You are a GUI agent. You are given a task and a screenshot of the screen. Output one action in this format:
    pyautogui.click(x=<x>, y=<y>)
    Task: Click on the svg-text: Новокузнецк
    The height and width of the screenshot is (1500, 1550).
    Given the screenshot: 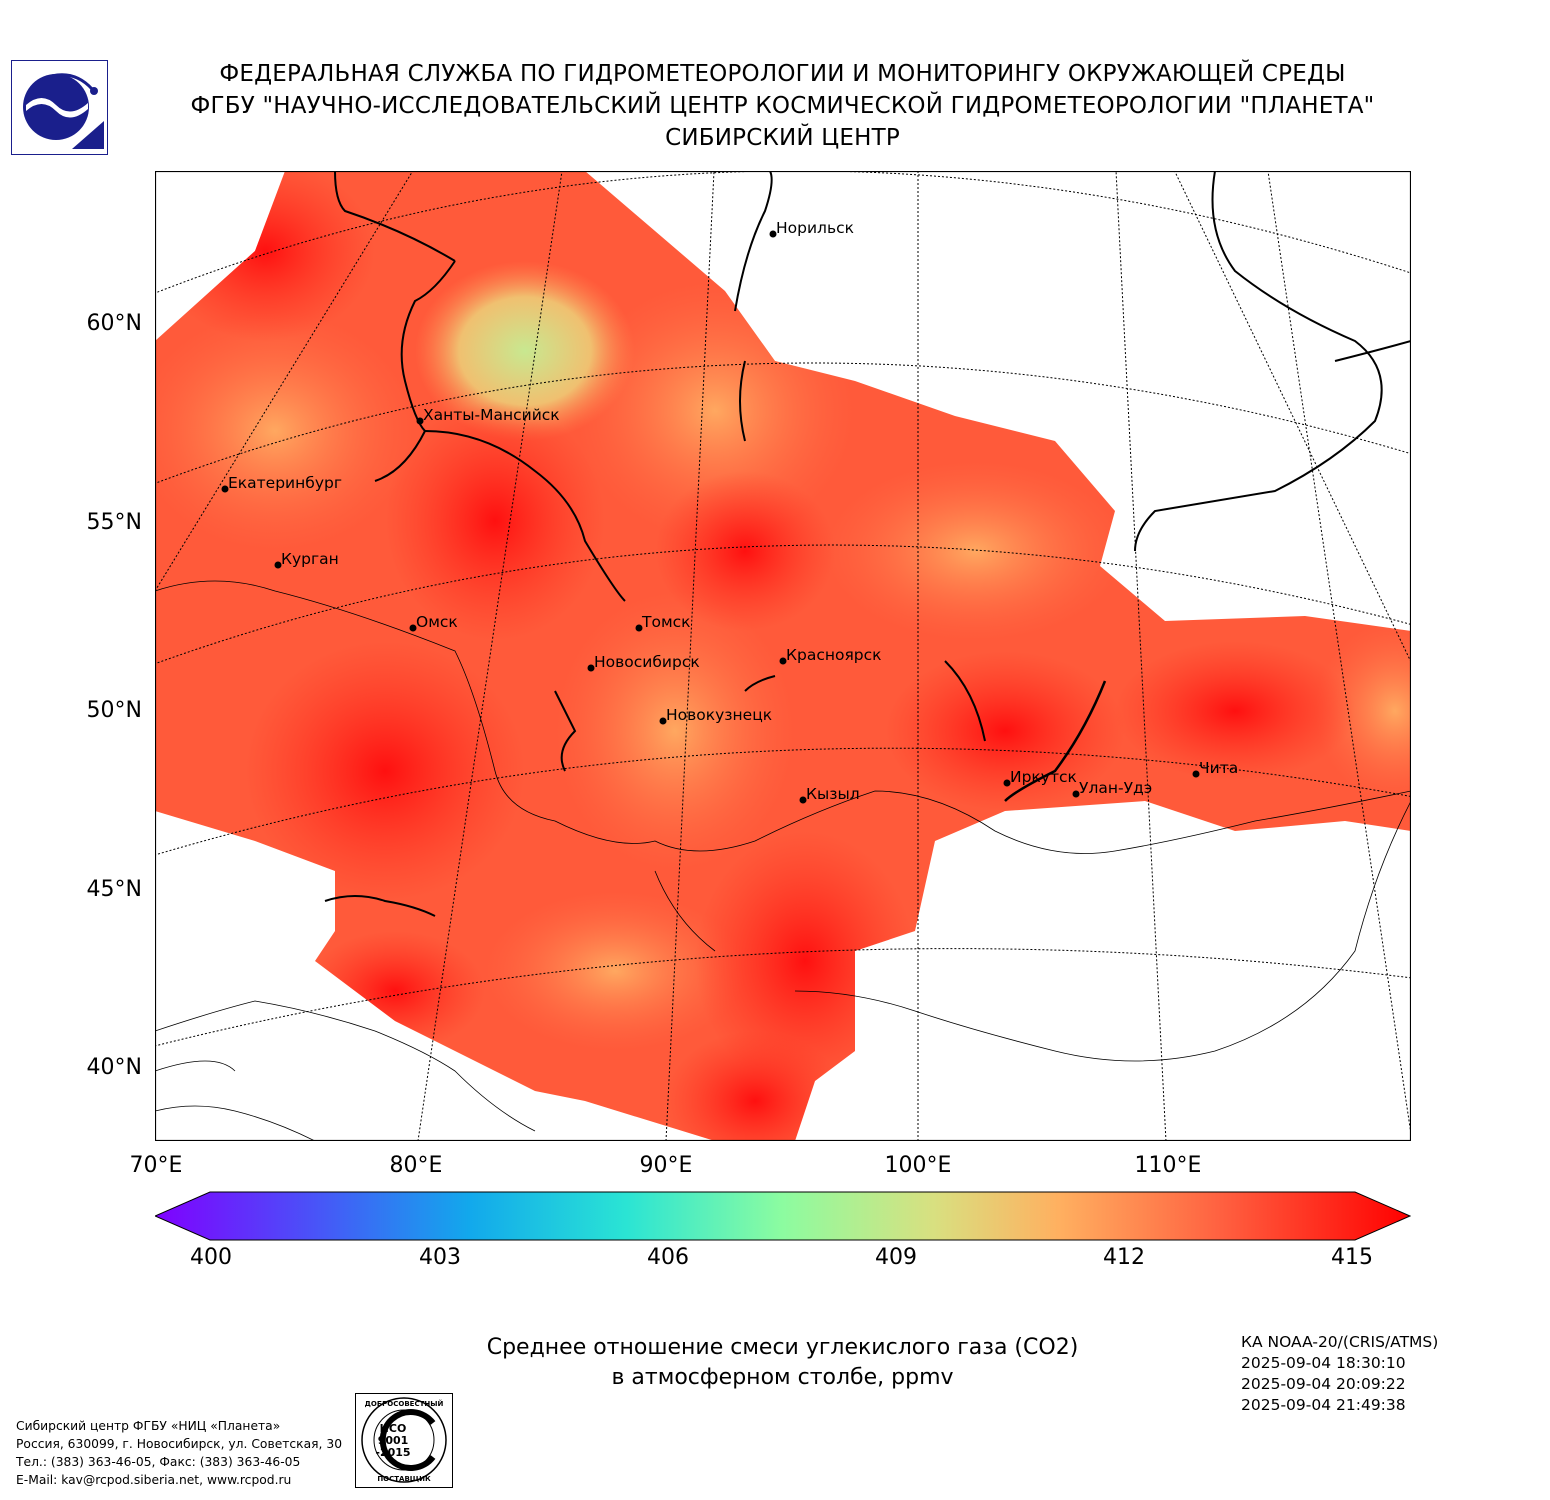 What is the action you would take?
    pyautogui.click(x=719, y=715)
    